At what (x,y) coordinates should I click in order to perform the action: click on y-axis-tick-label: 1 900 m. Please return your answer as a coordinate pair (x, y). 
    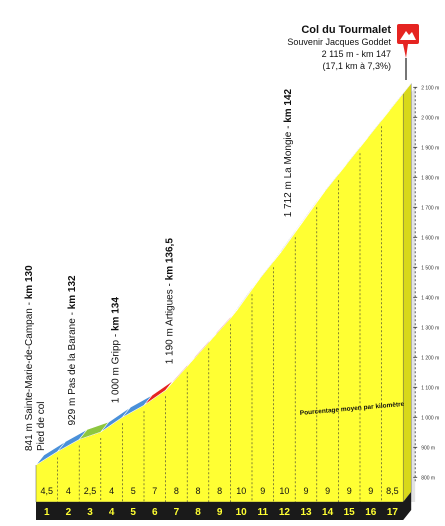
    Looking at the image, I should click on (430, 148).